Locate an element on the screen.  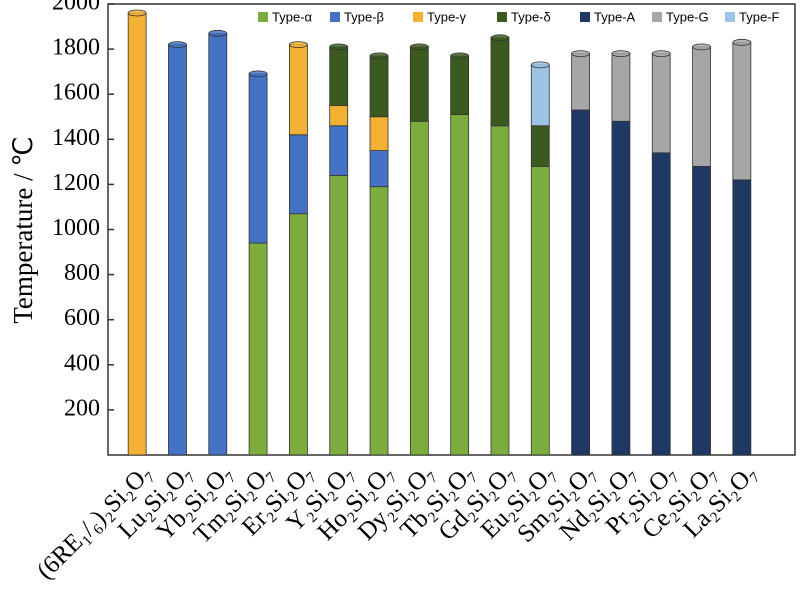
legend-label: Type-A is located at coordinates (615, 16).